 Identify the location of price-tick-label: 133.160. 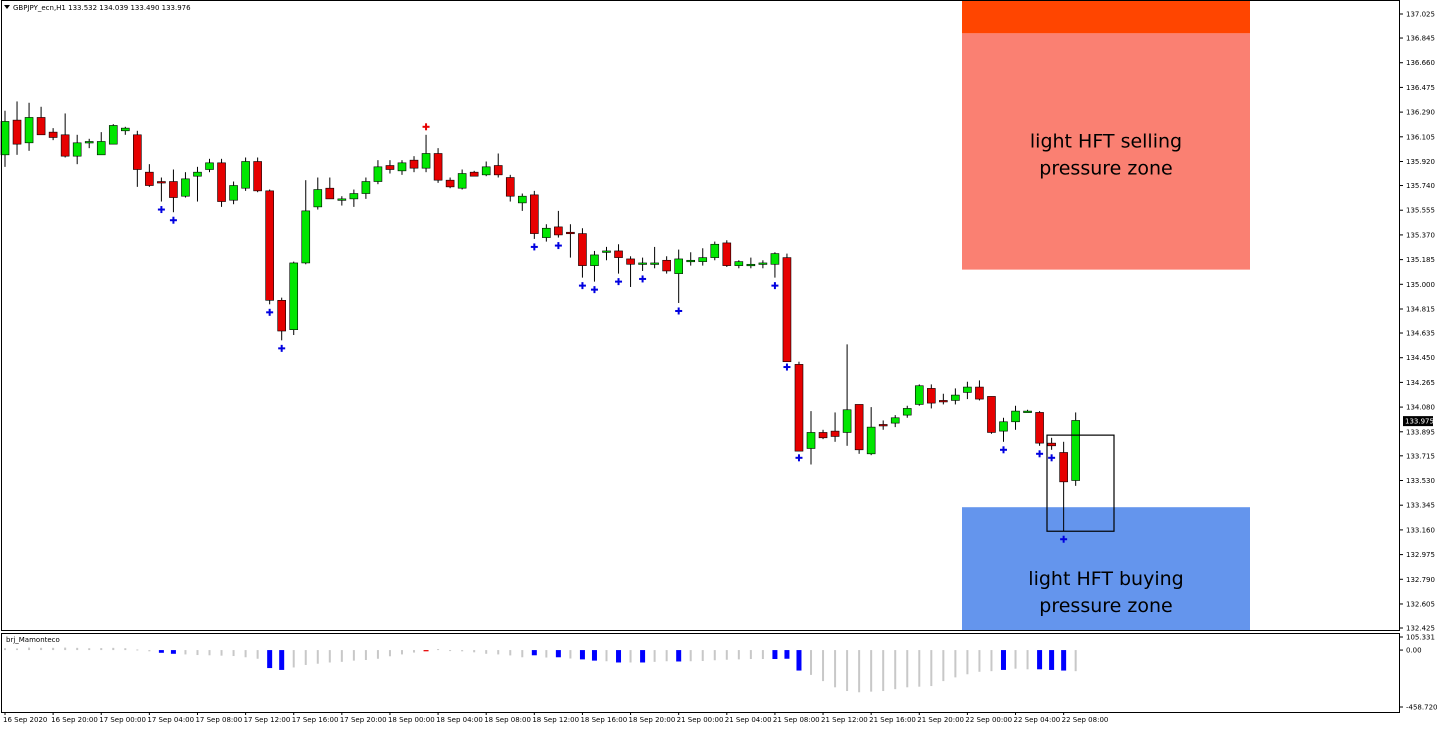
(1420, 530).